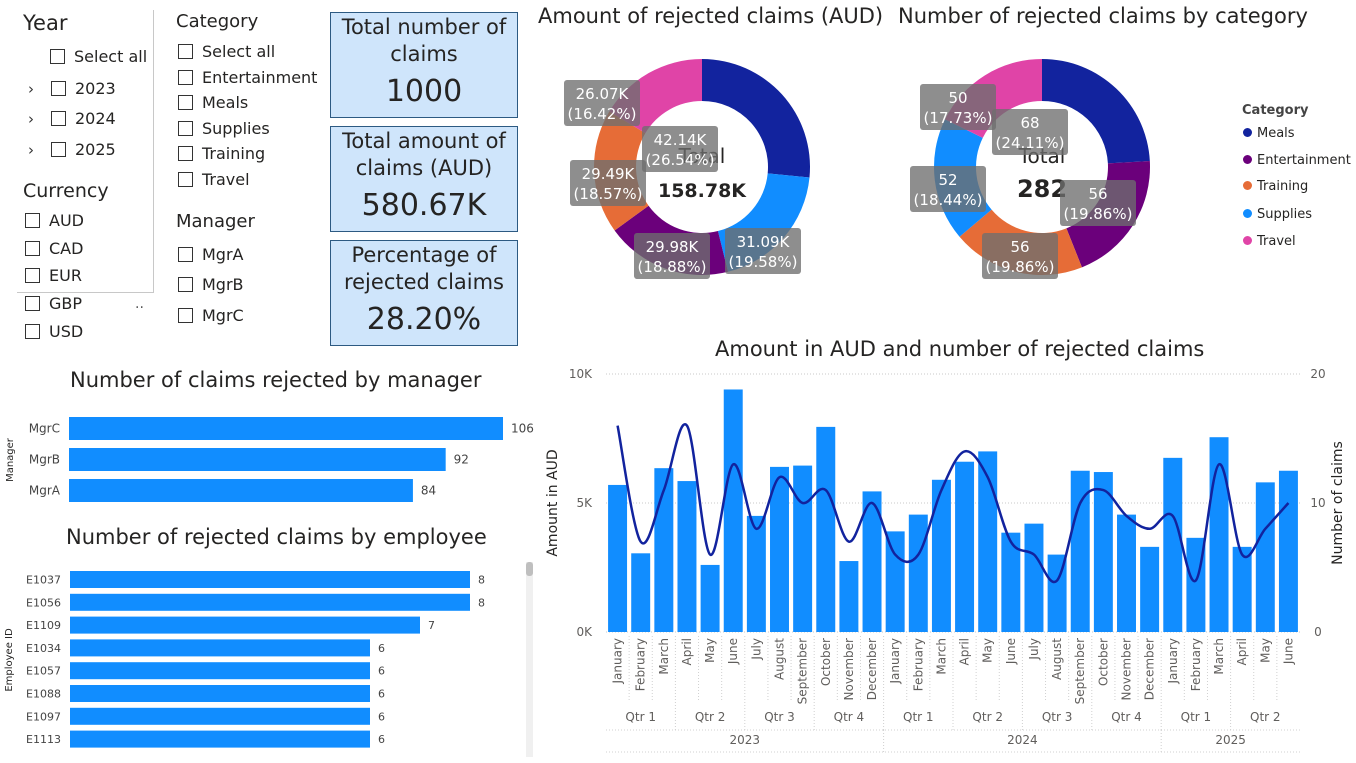 The height and width of the screenshot is (763, 1356). I want to click on month-label: July, so click(756, 649).